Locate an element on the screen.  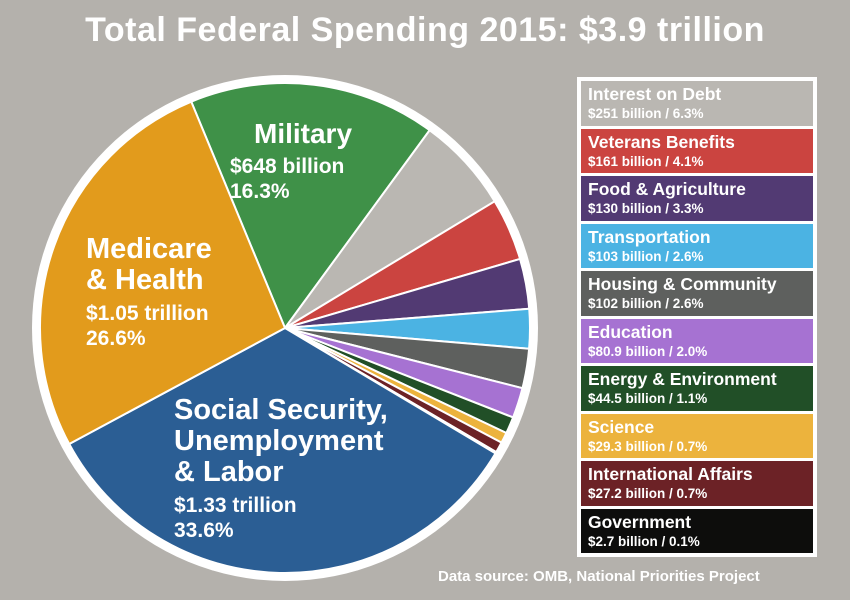
pie-slice-military is located at coordinates (310, 205).